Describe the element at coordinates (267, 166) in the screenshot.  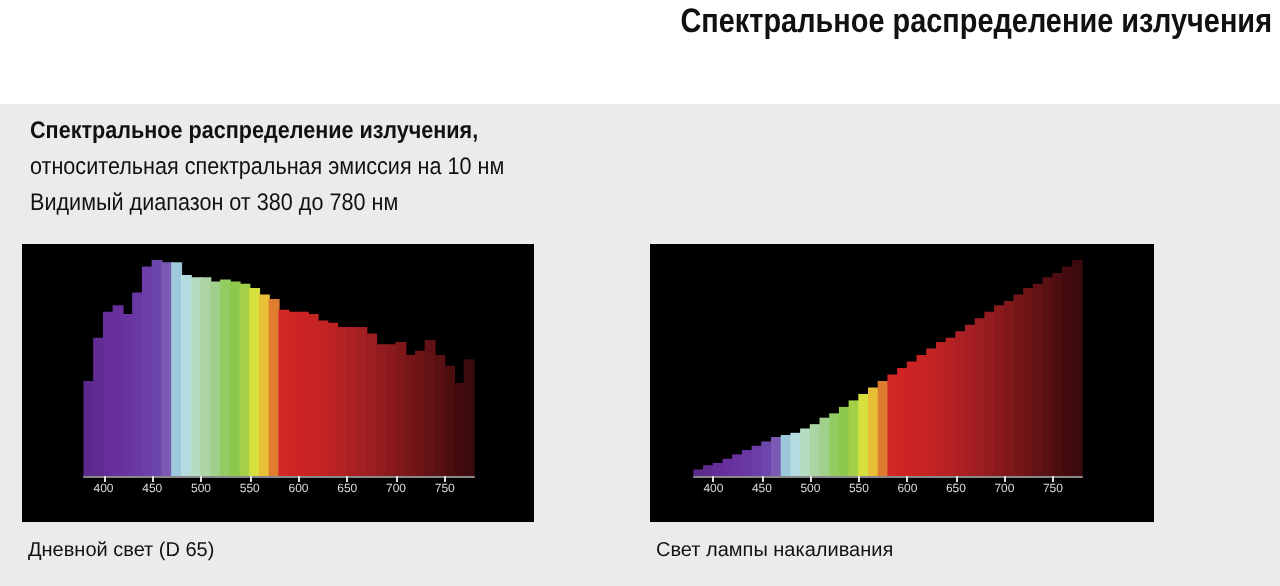
I see `chart-subtitle: Спектральное распределение излучения, относительная спектральная эмиссия на 10 нм Видимый диапазон от 380 до 780 нм` at that location.